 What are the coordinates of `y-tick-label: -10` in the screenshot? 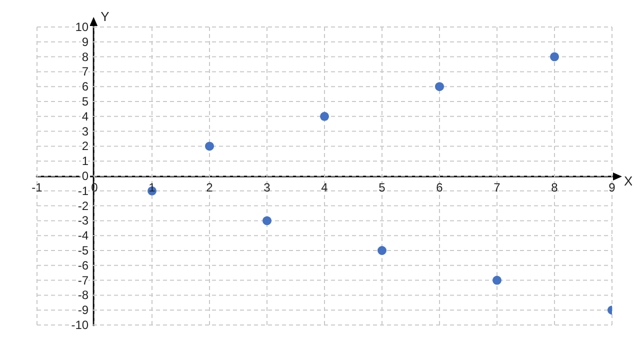 It's located at (80, 325).